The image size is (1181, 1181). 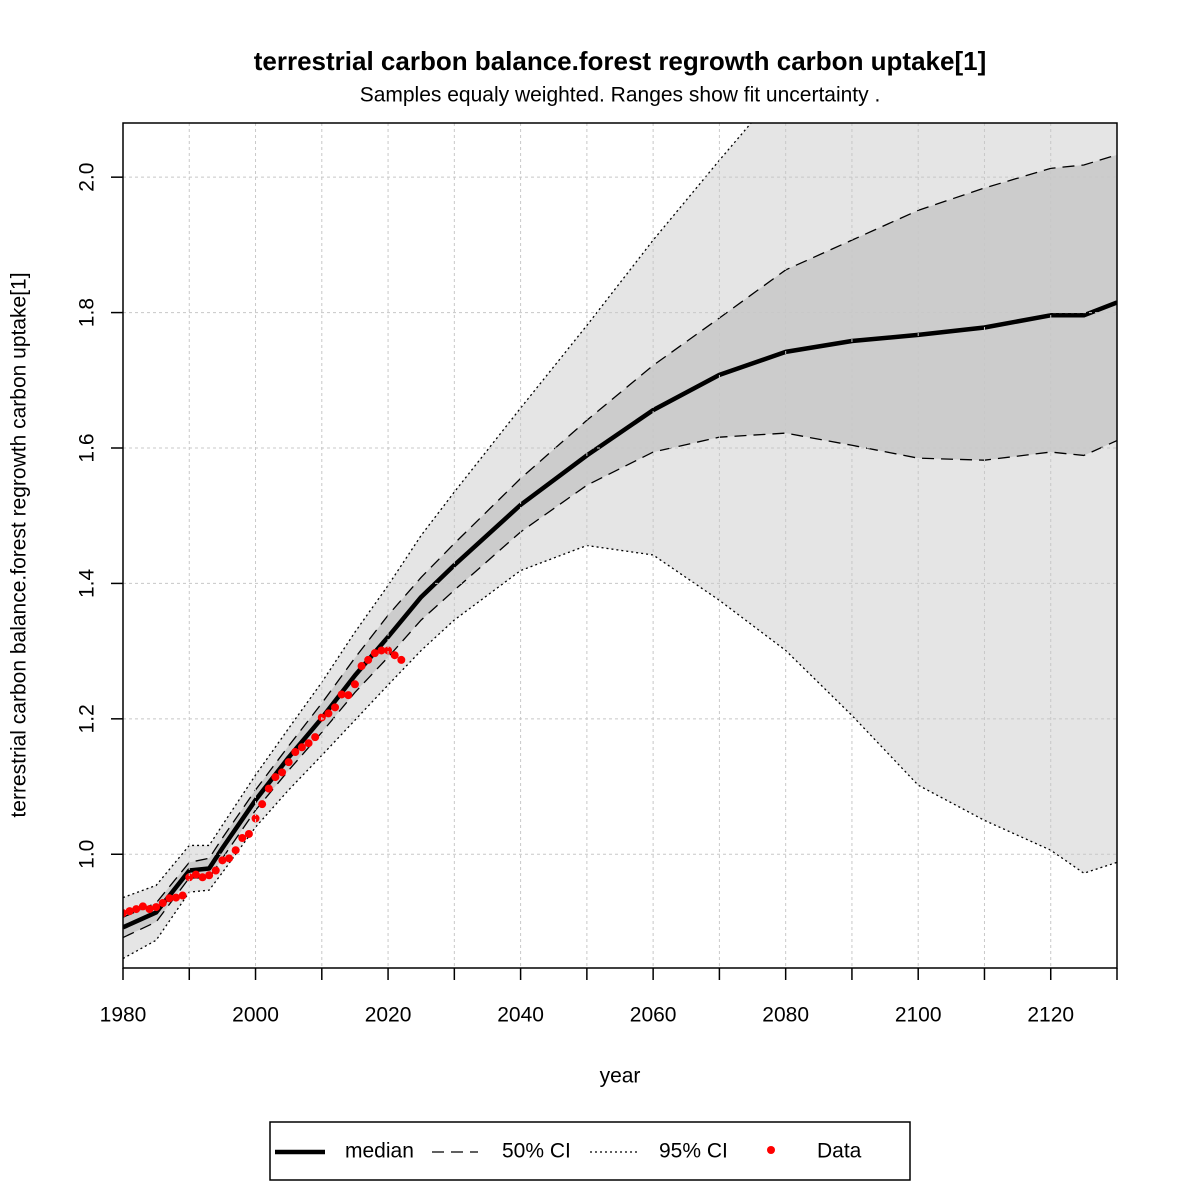 What do you see at coordinates (87, 718) in the screenshot?
I see `y-tick-label: 1.2` at bounding box center [87, 718].